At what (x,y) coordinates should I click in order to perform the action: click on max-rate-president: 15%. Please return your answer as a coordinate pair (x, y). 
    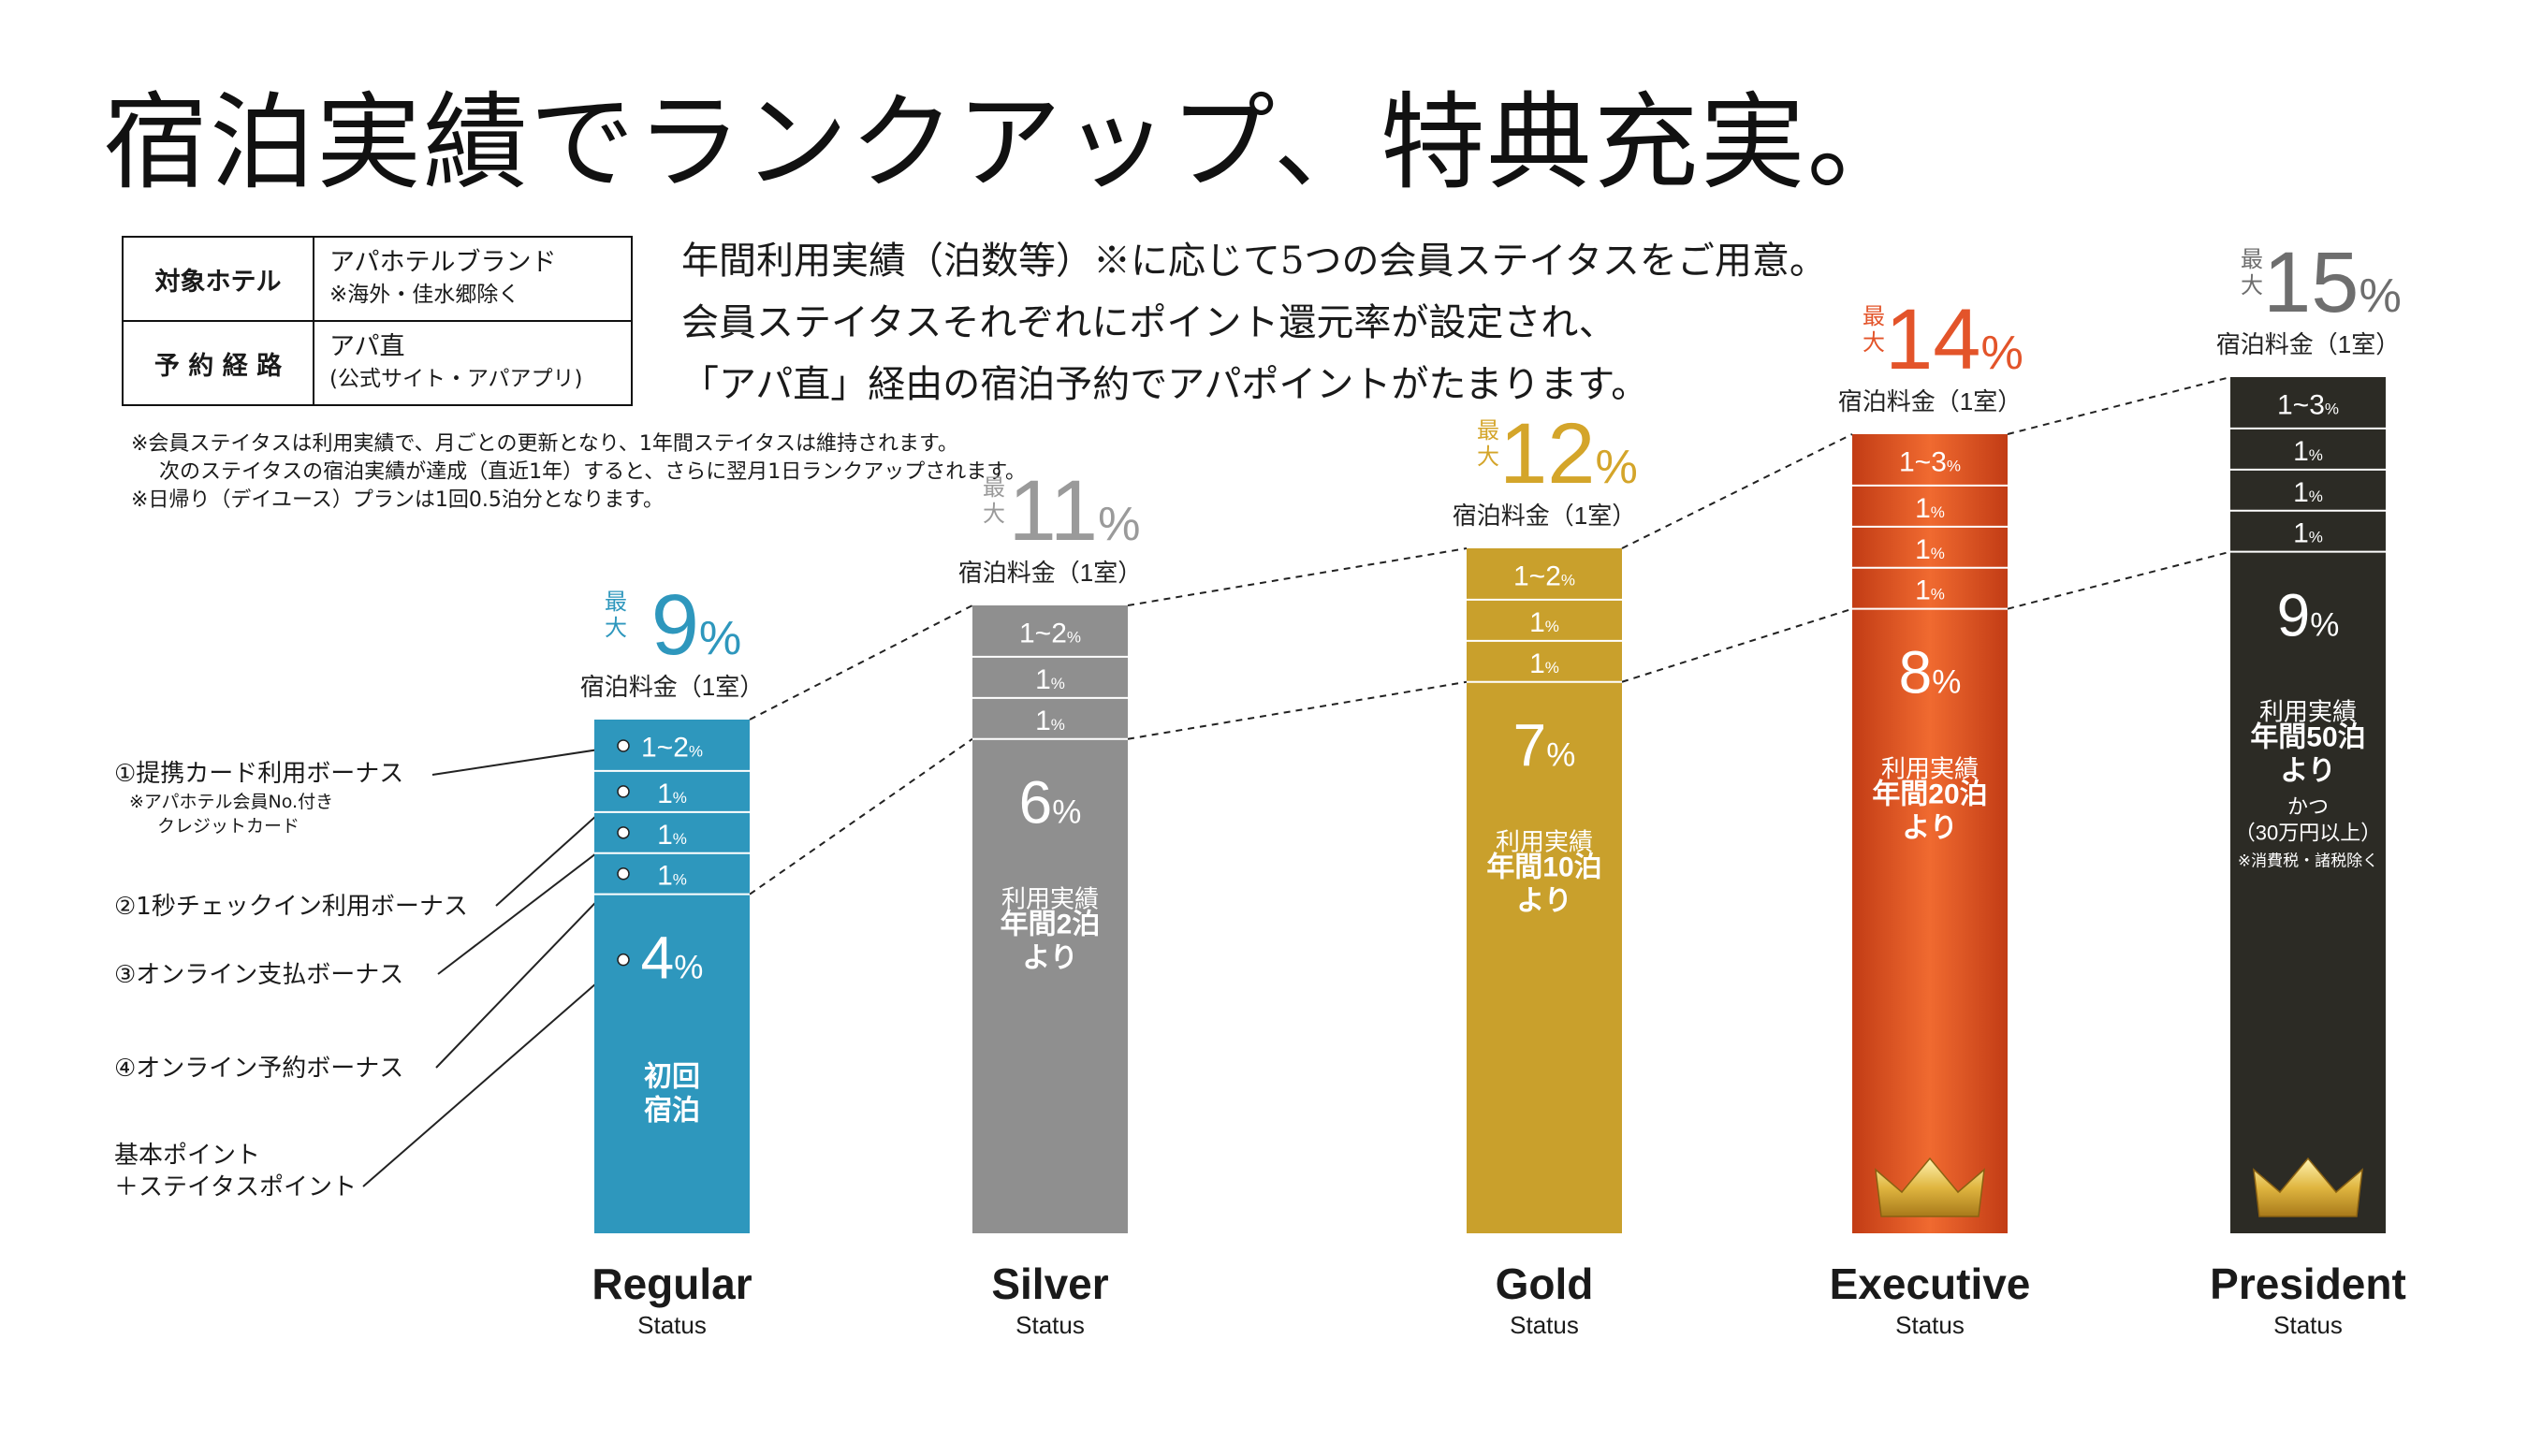
    Looking at the image, I should click on (2332, 282).